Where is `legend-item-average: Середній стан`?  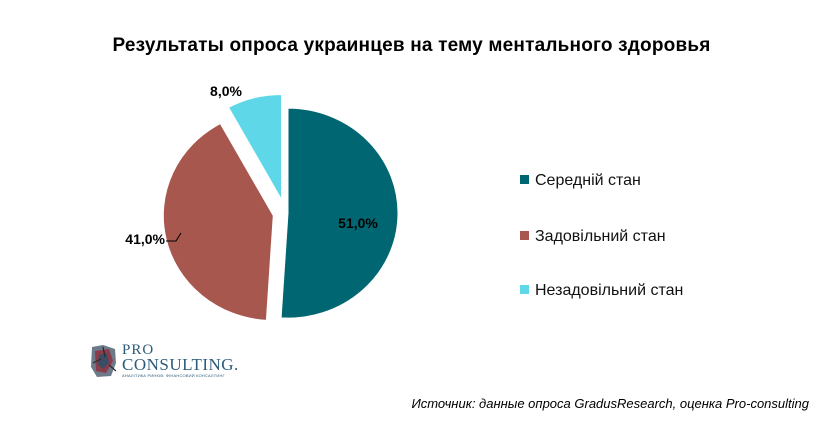
legend-item-average: Середній стан is located at coordinates (580, 181).